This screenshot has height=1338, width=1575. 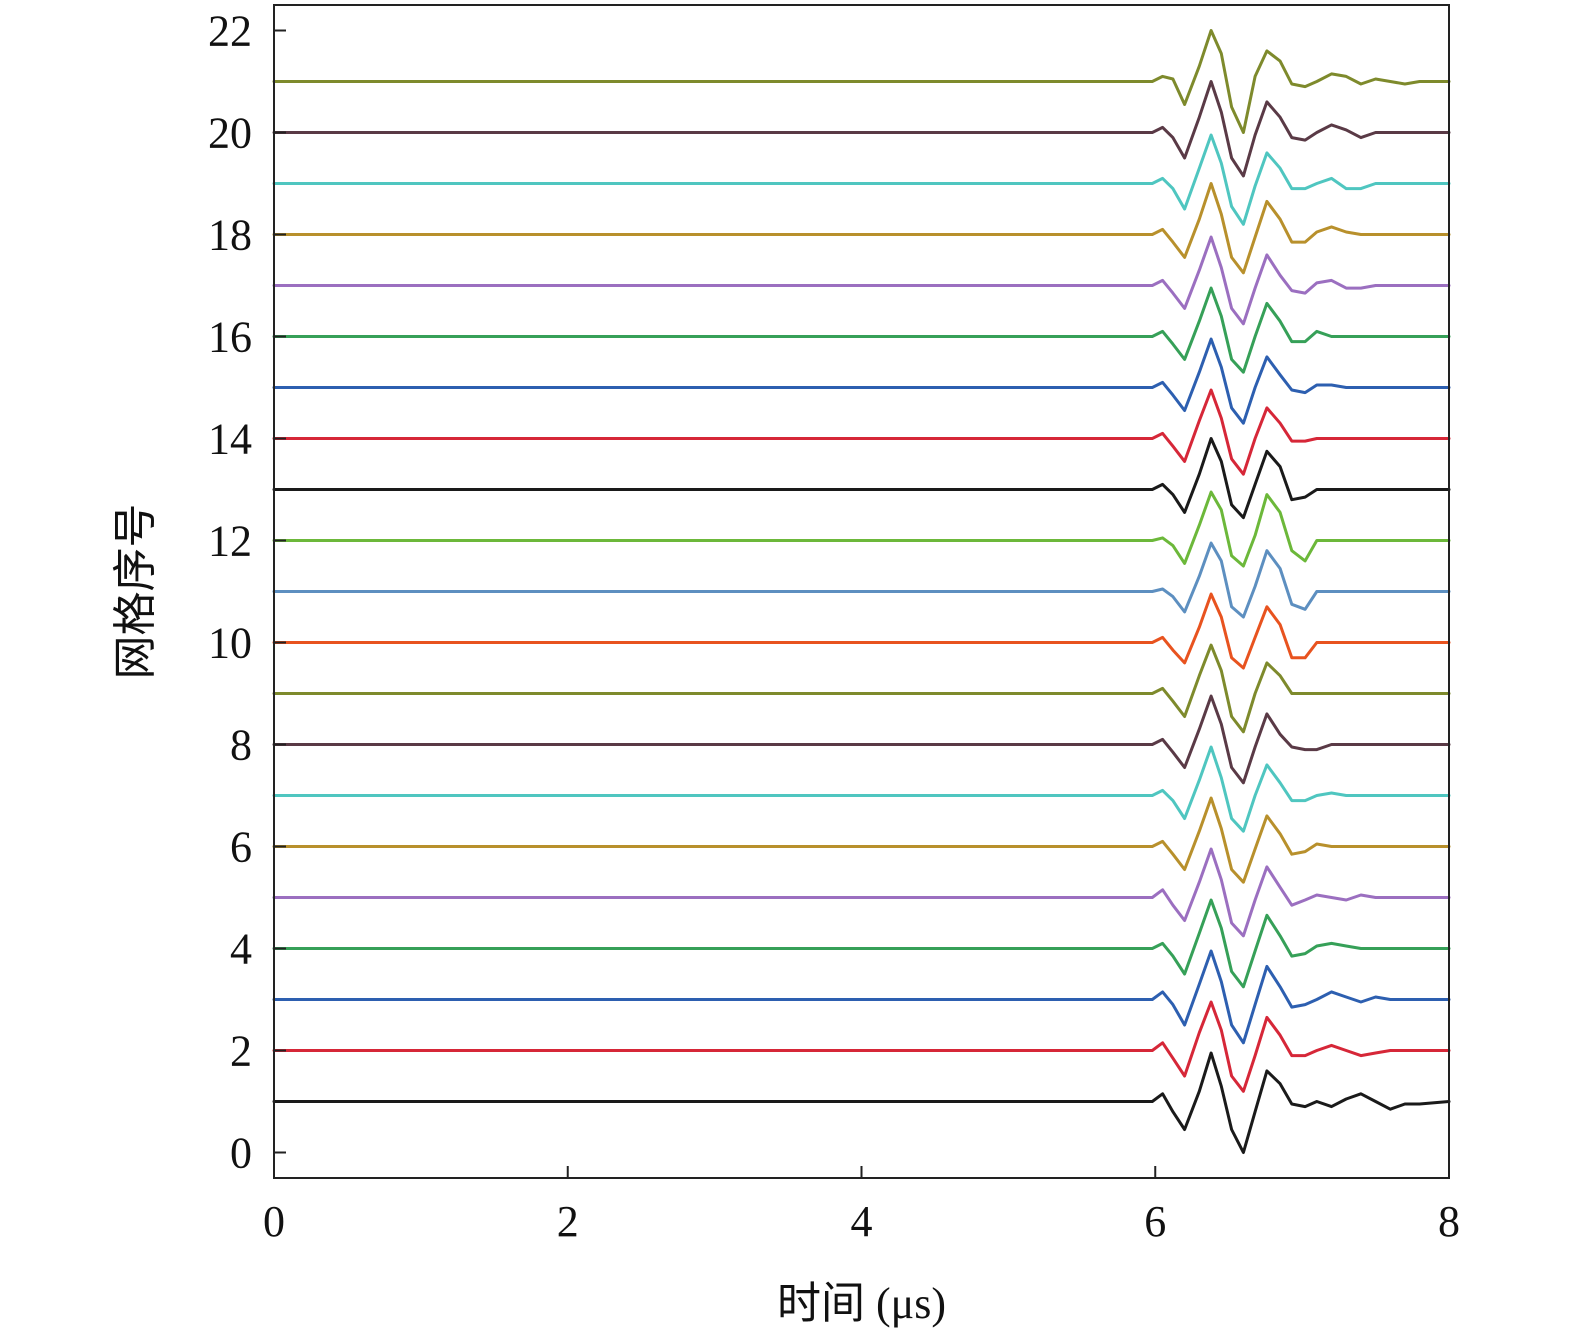 What do you see at coordinates (230, 31) in the screenshot?
I see `y-tick-label: 22` at bounding box center [230, 31].